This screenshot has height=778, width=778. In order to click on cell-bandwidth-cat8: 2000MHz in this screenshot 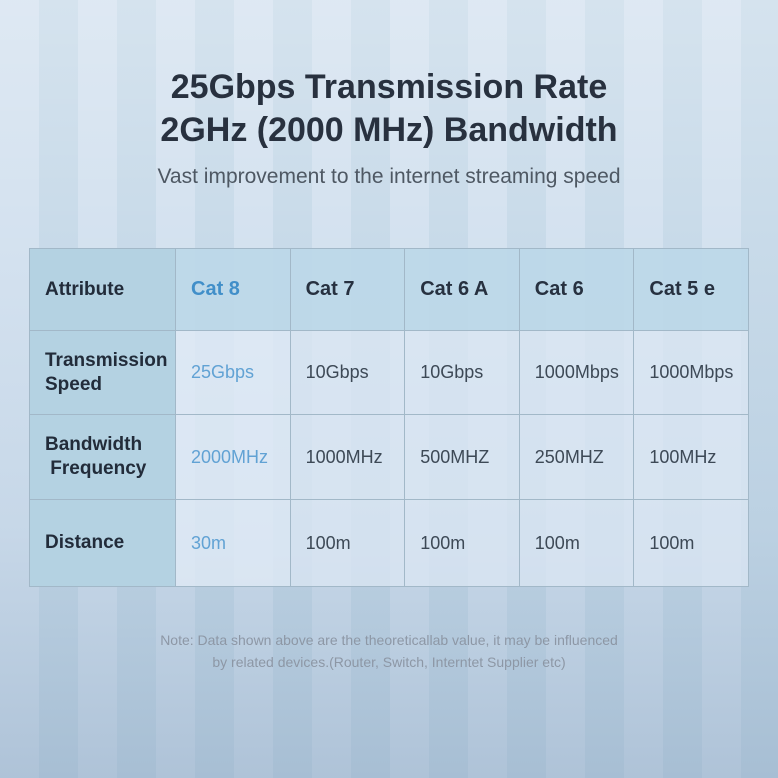, I will do `click(233, 457)`.